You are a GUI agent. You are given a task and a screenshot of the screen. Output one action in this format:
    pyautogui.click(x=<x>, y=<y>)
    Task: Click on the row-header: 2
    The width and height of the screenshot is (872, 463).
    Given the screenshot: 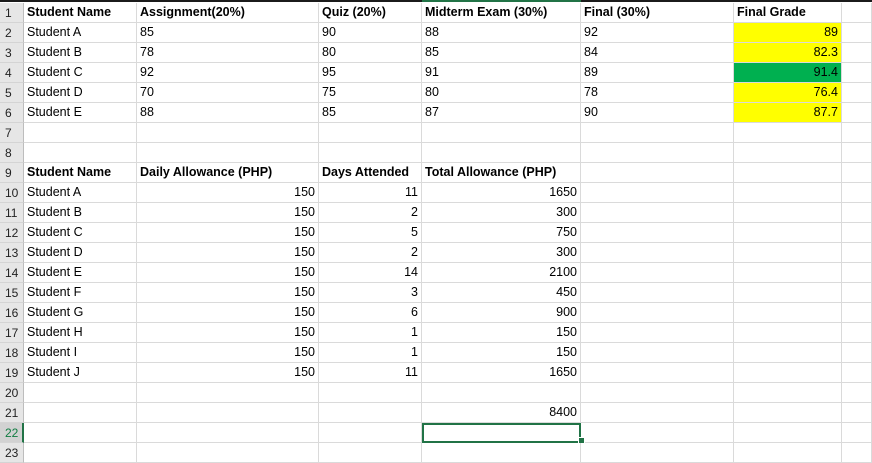 What is the action you would take?
    pyautogui.click(x=12, y=33)
    